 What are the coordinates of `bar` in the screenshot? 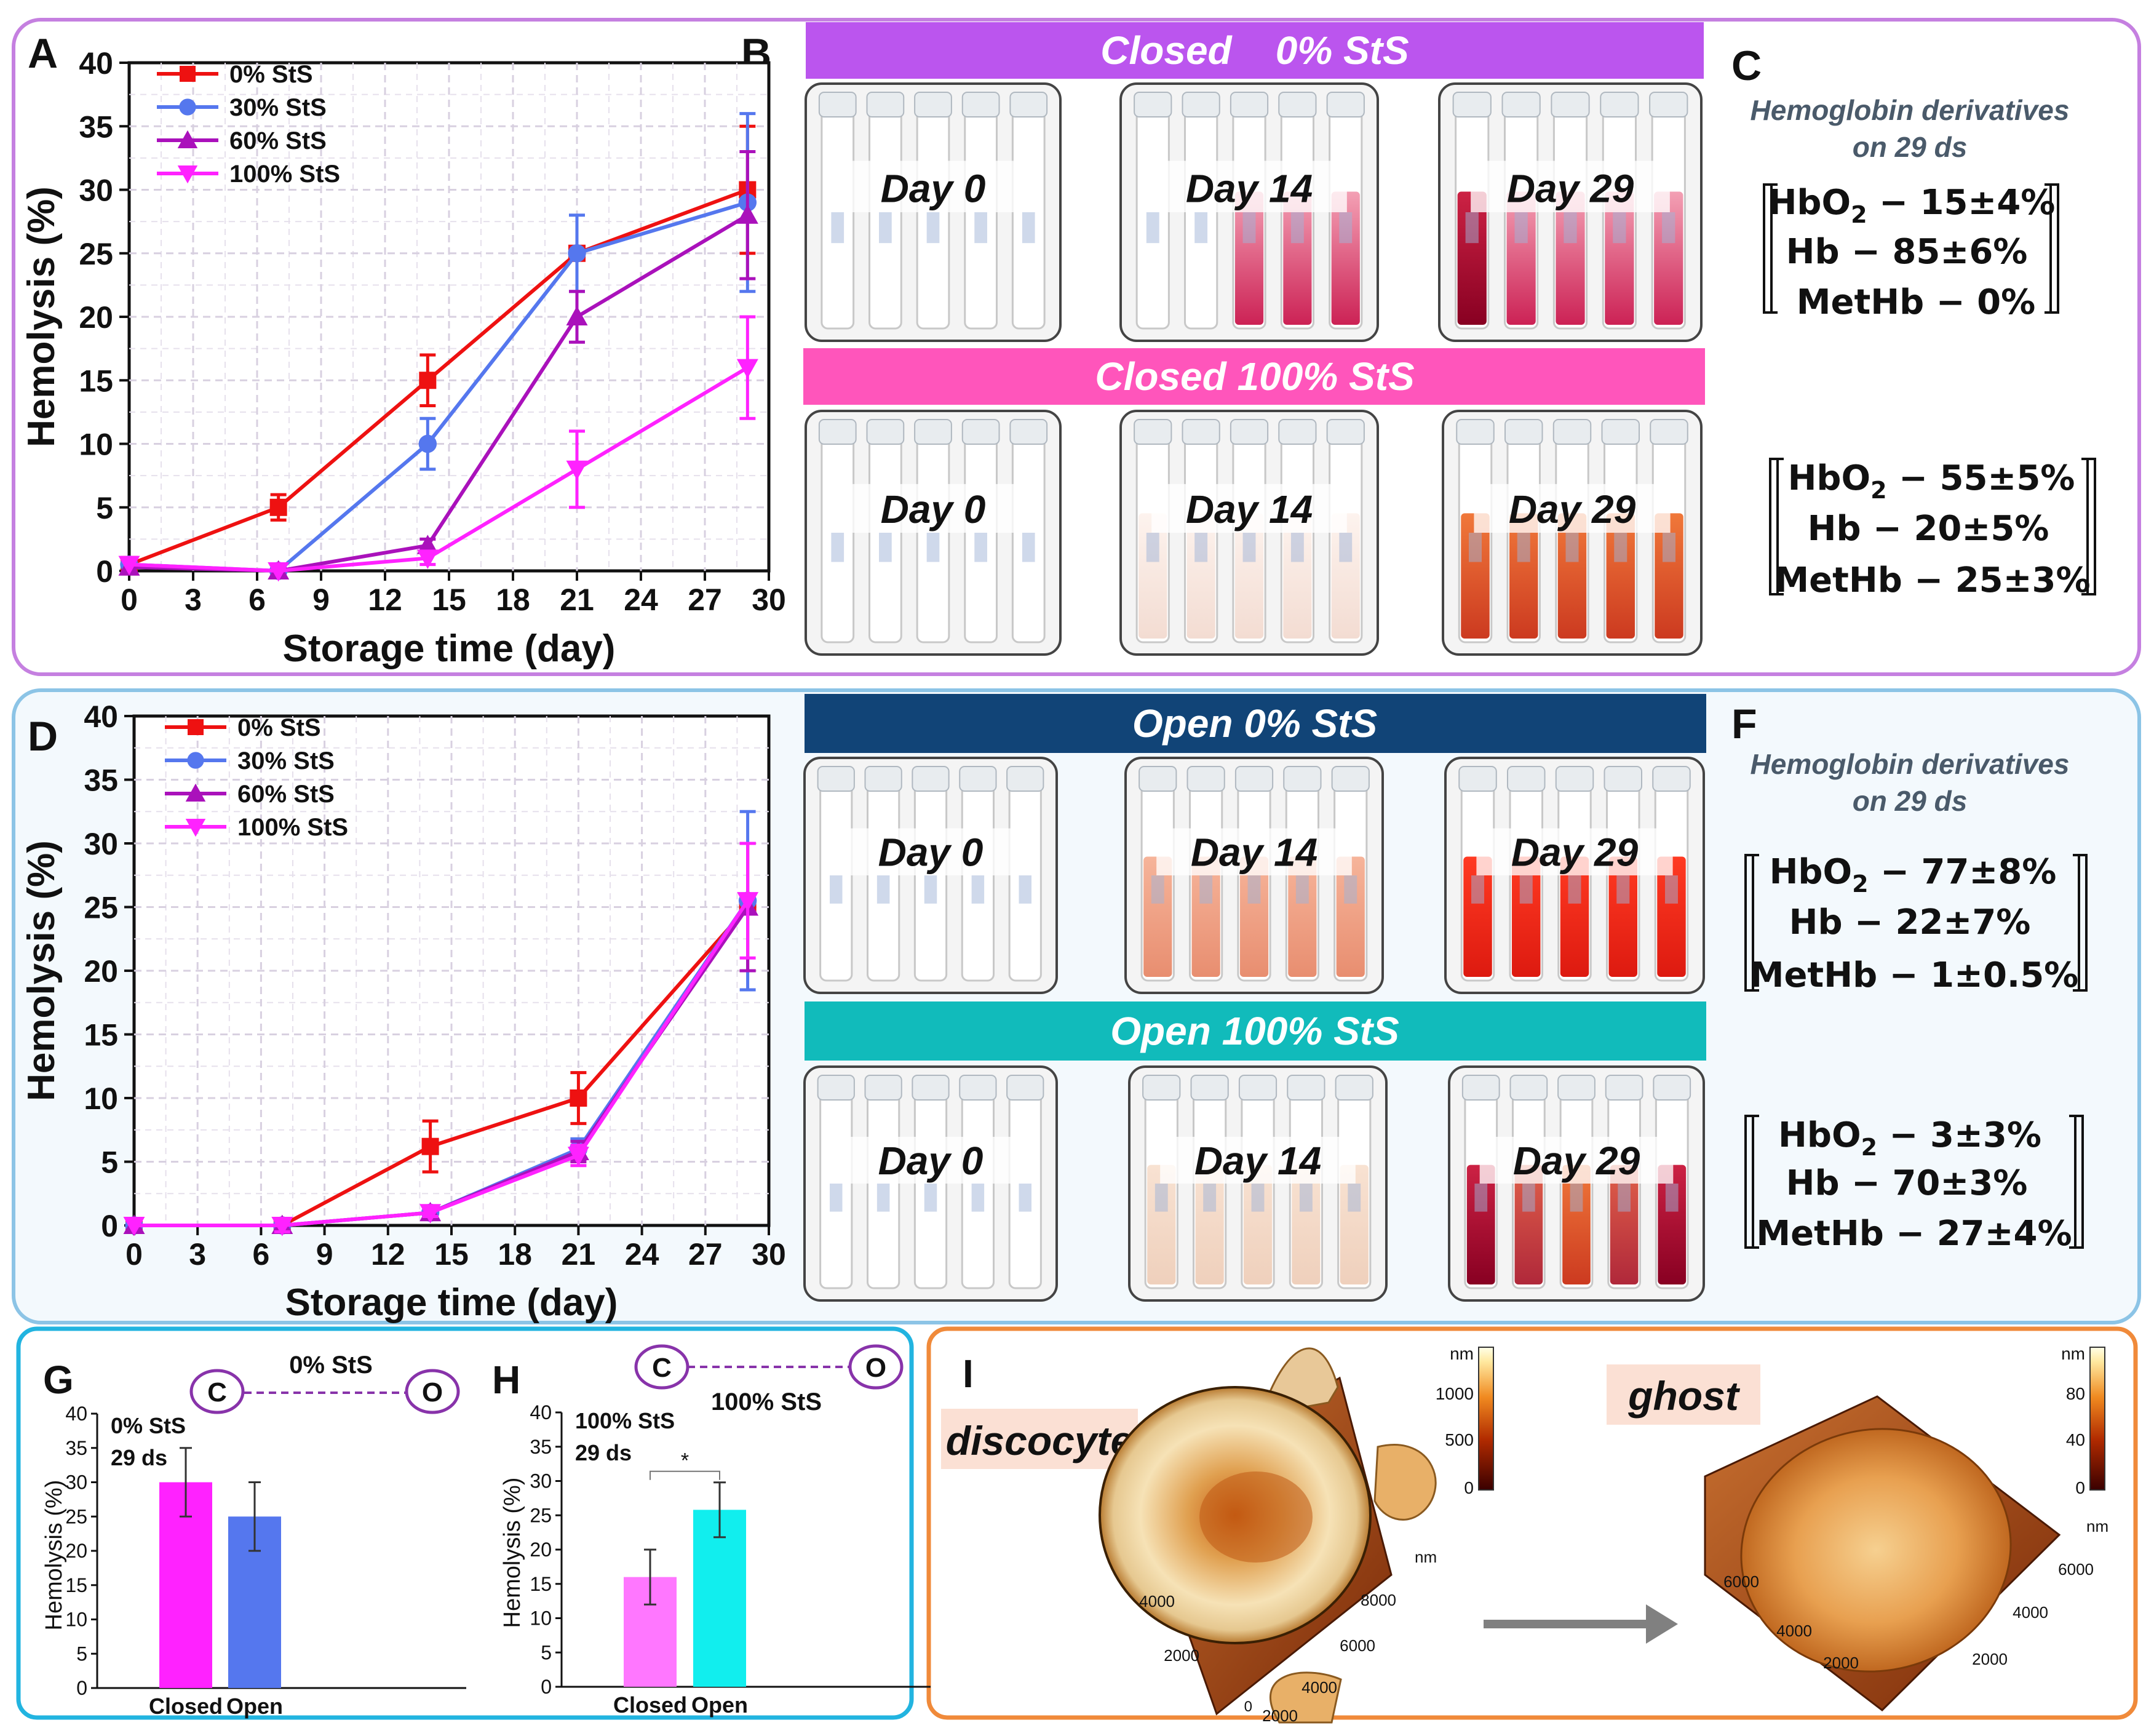 It's located at (719, 1598).